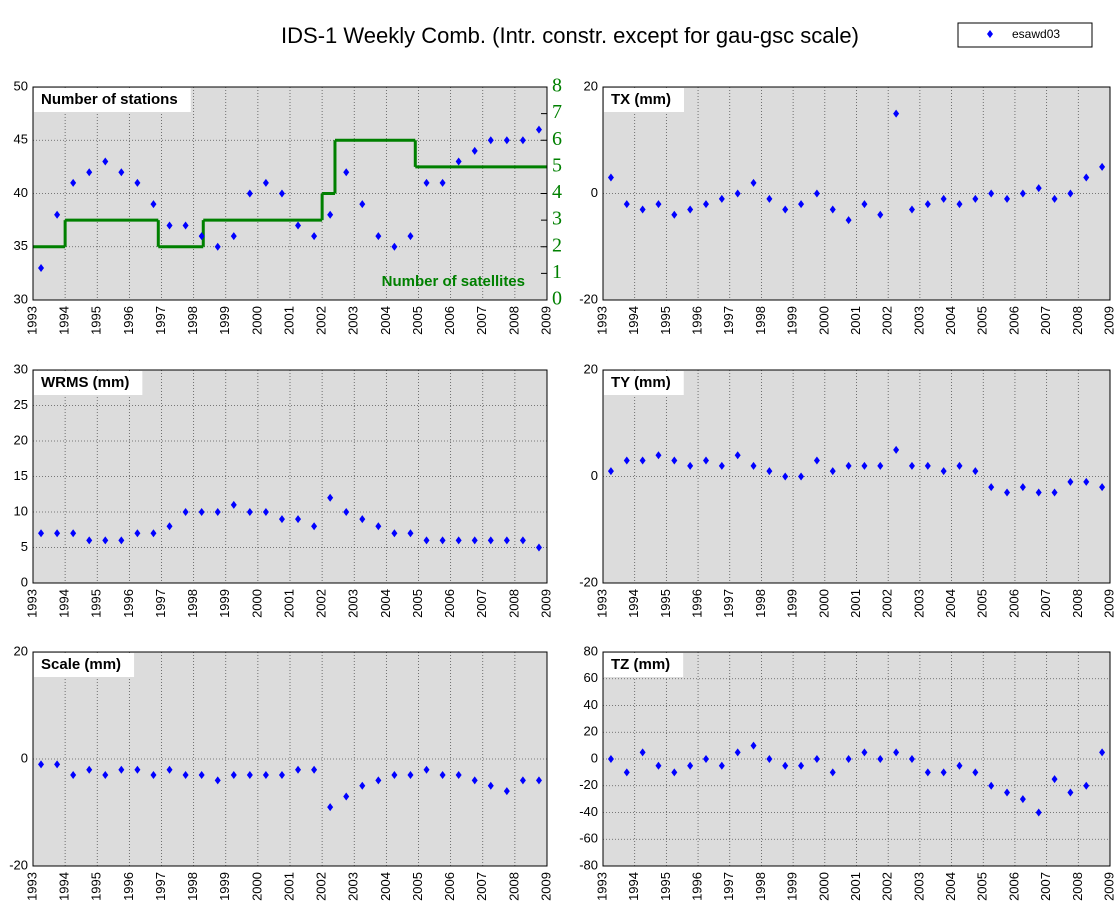 Image resolution: width=1115 pixels, height=918 pixels. Describe the element at coordinates (109, 99) in the screenshot. I see `panel-label: Number of stations` at that location.